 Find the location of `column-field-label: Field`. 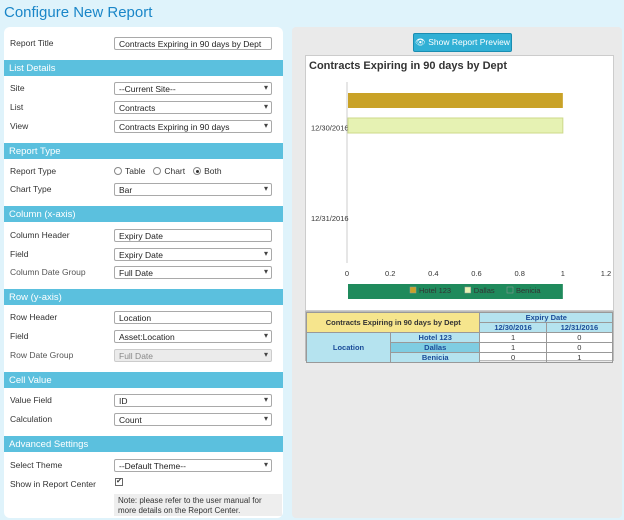

column-field-label: Field is located at coordinates (19, 254).